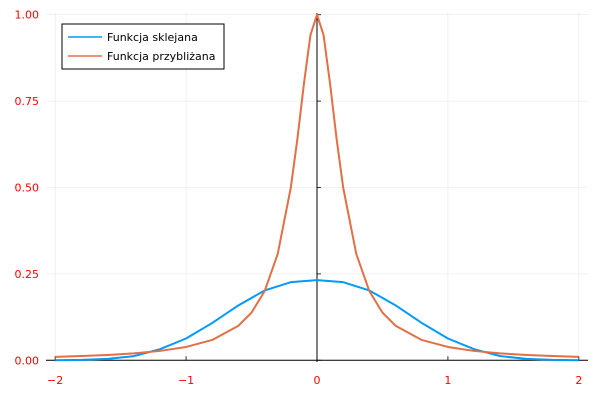  What do you see at coordinates (27, 188) in the screenshot?
I see `y-tick-label: 0.50` at bounding box center [27, 188].